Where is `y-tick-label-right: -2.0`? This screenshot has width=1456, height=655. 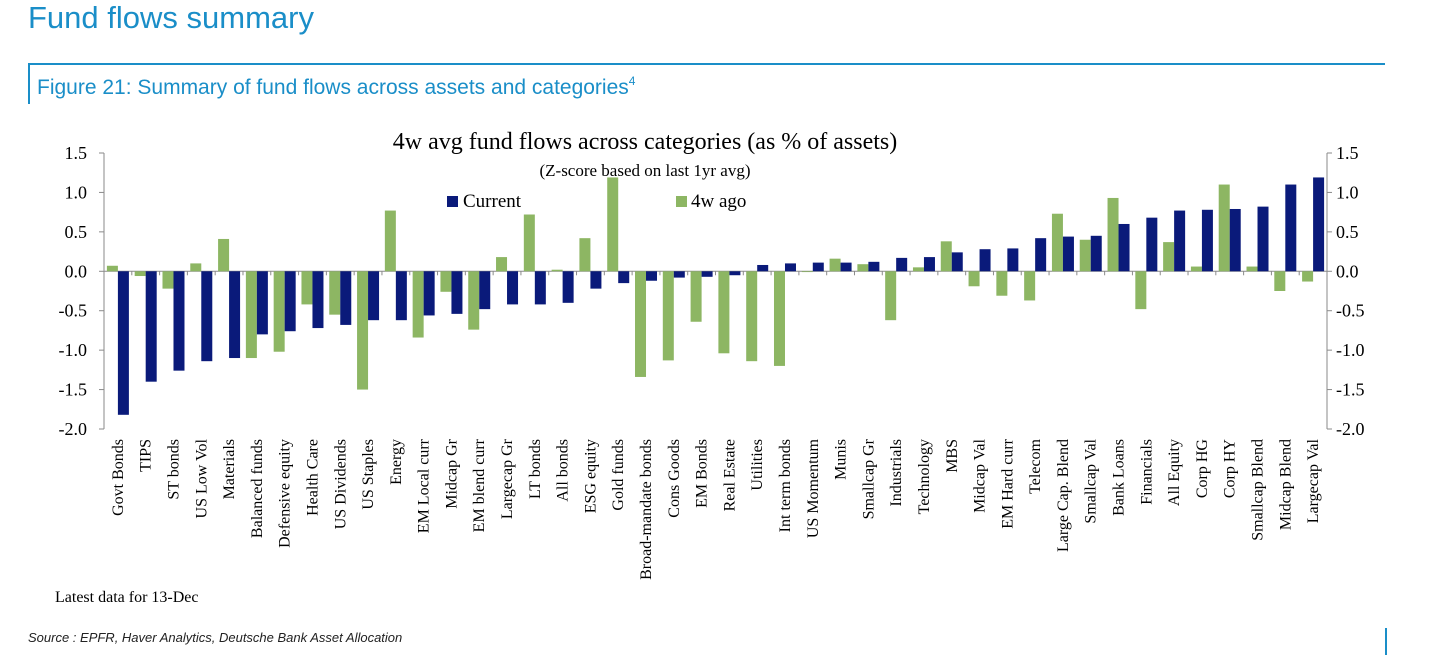 y-tick-label-right: -2.0 is located at coordinates (1350, 429).